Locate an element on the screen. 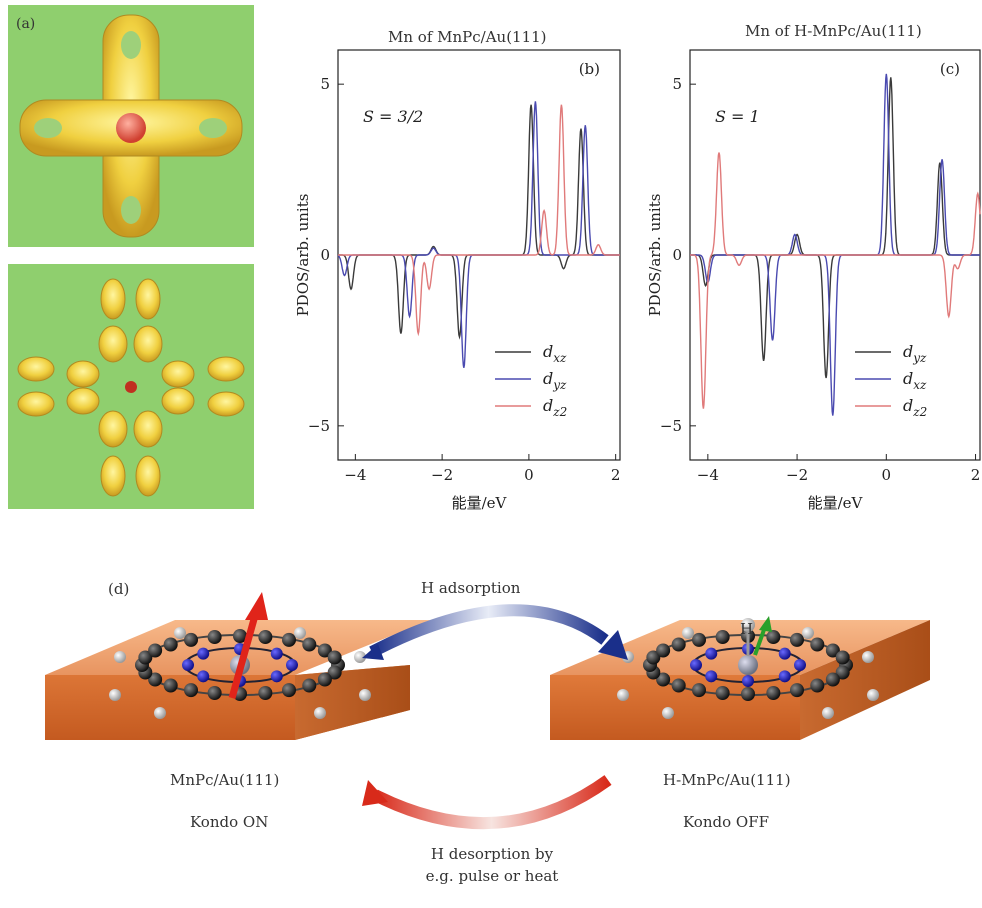 This screenshot has height=908, width=982. right-molecule is located at coordinates (748, 673).